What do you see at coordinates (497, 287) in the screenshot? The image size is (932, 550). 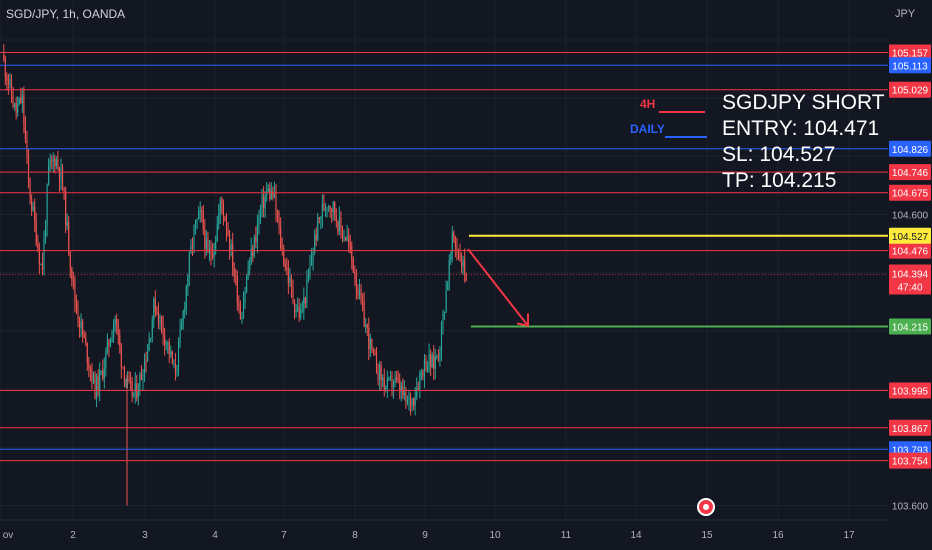 I see `short-arrow` at bounding box center [497, 287].